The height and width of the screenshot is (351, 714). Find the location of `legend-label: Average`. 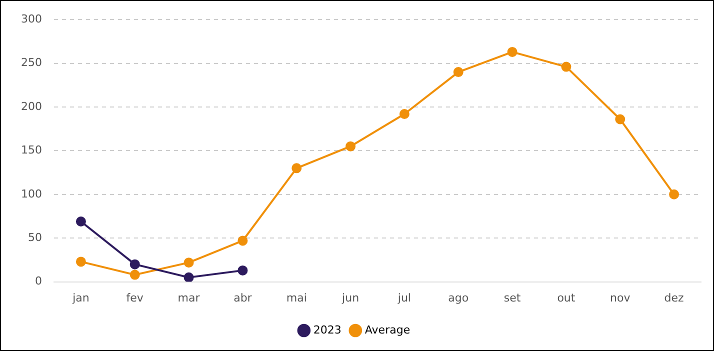

legend-label: Average is located at coordinates (387, 329).